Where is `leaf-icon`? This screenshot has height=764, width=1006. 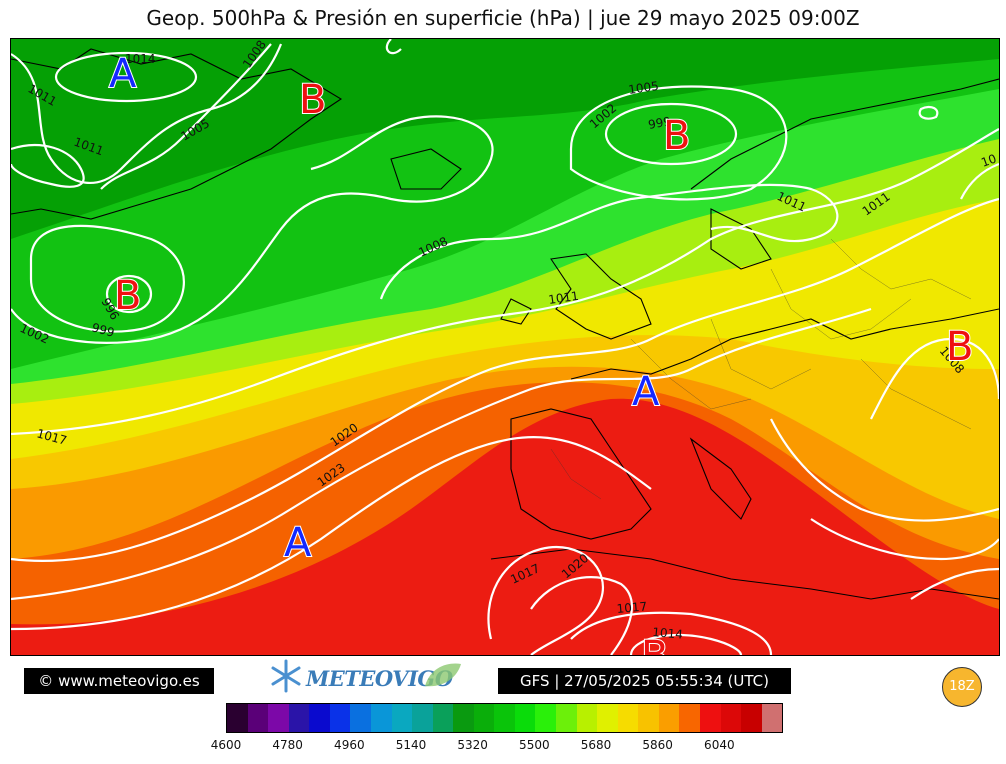 leaf-icon is located at coordinates (443, 675).